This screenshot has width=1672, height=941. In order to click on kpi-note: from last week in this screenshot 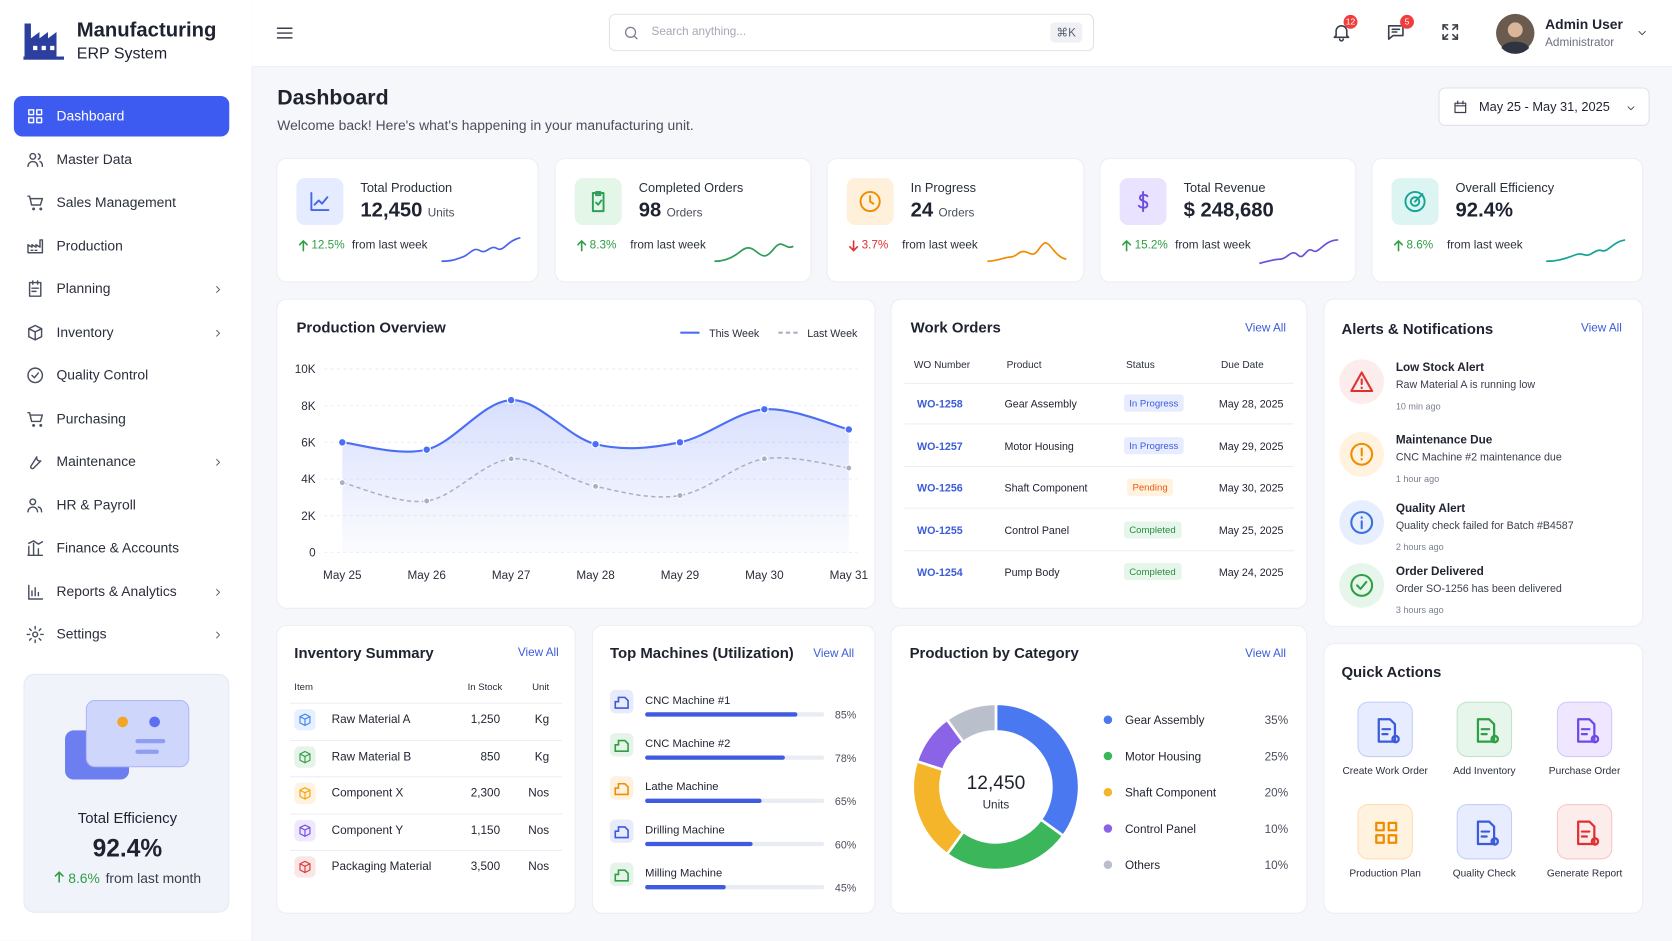, I will do `click(389, 245)`.